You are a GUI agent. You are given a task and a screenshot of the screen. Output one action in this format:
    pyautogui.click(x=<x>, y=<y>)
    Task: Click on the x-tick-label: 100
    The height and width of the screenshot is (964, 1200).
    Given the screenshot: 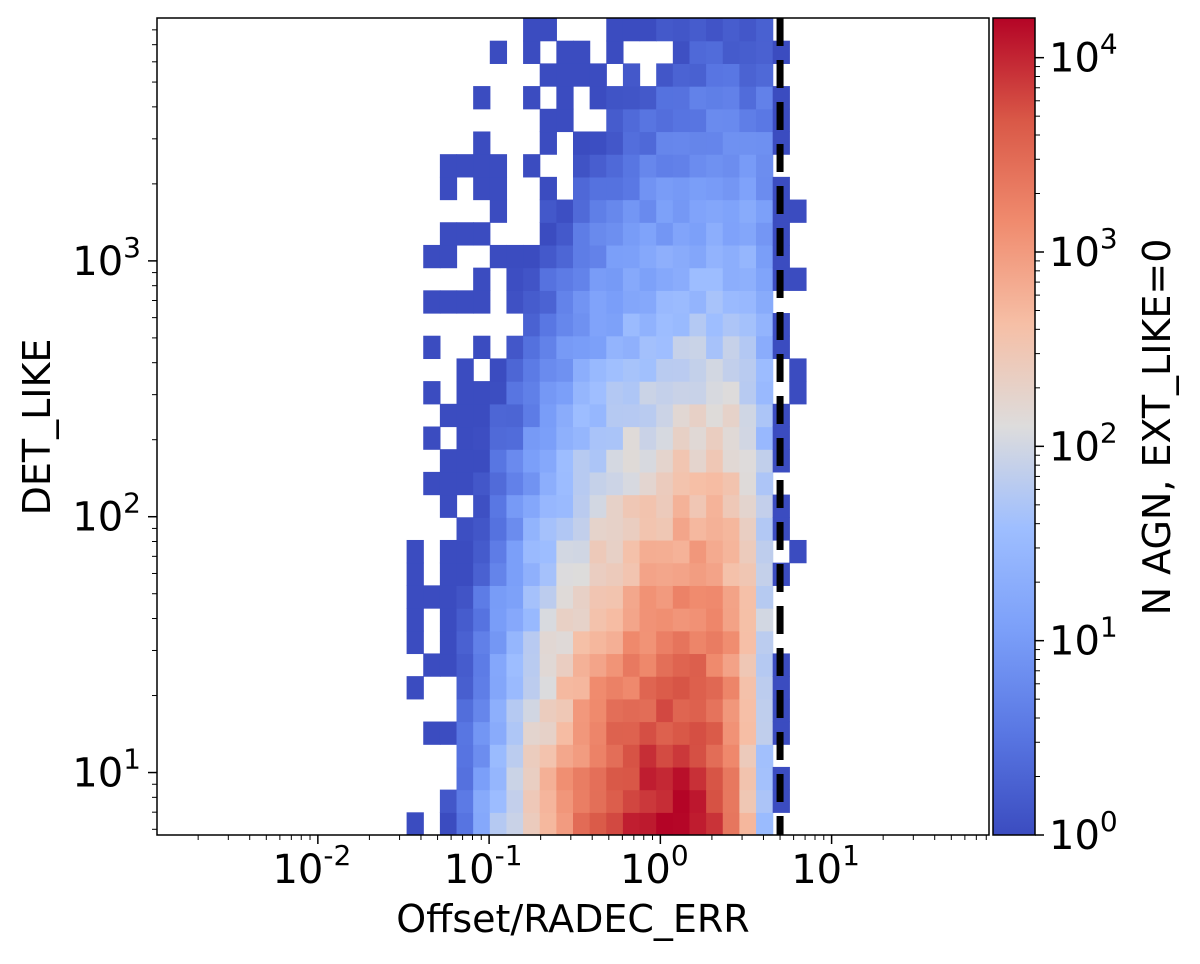 What is the action you would take?
    pyautogui.click(x=654, y=866)
    